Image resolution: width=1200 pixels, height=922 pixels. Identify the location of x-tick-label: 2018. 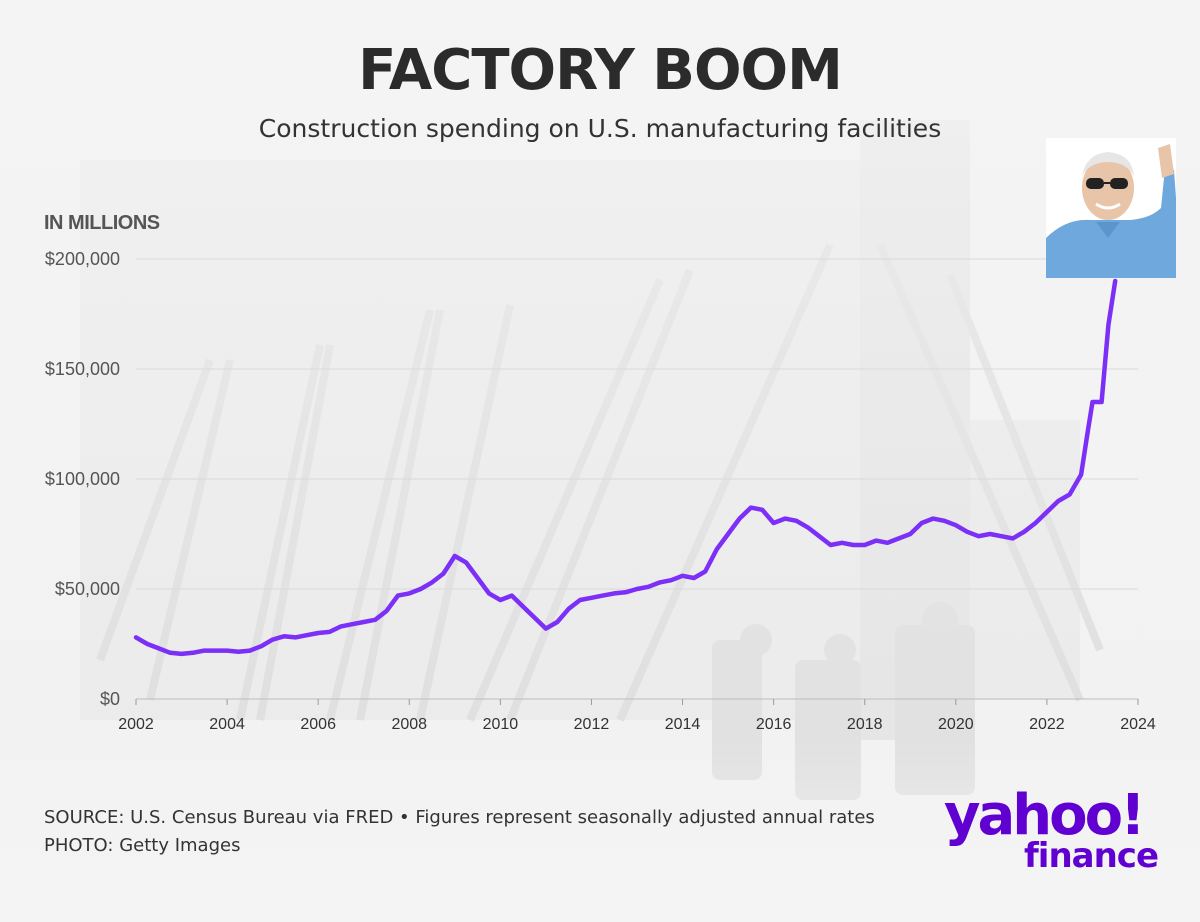
(865, 724).